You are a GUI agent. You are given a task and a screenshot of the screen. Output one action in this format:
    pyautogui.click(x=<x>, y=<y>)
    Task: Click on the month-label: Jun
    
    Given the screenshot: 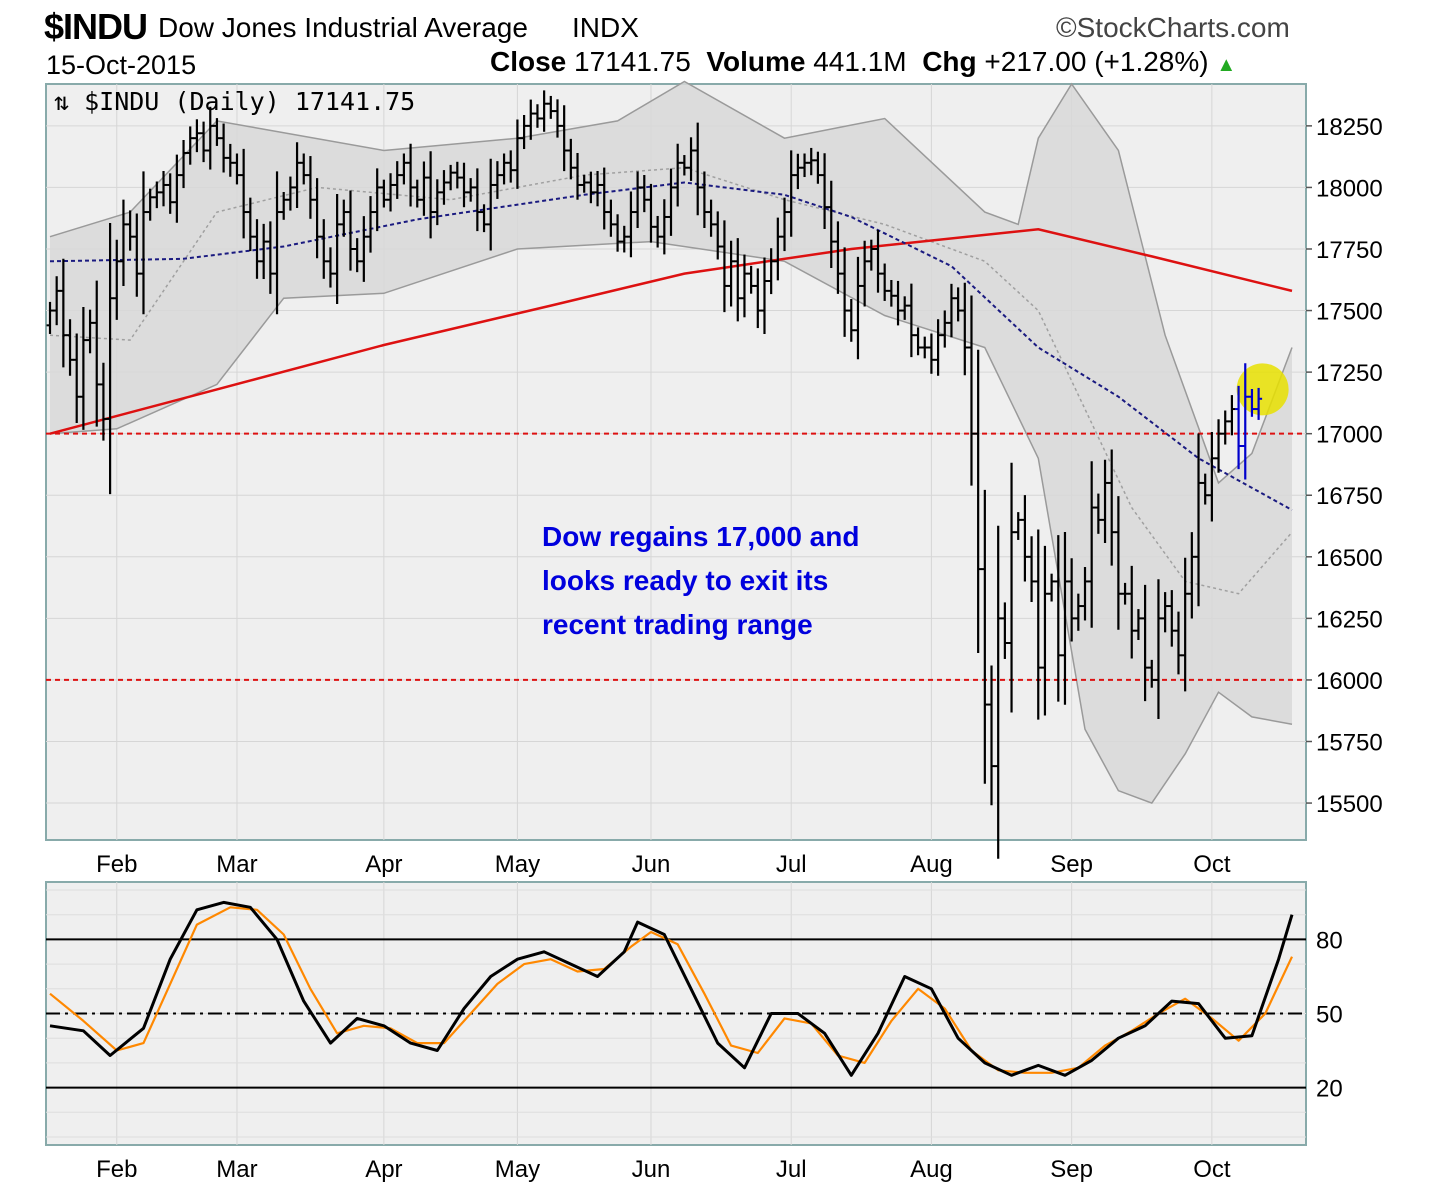 What is the action you would take?
    pyautogui.click(x=651, y=864)
    